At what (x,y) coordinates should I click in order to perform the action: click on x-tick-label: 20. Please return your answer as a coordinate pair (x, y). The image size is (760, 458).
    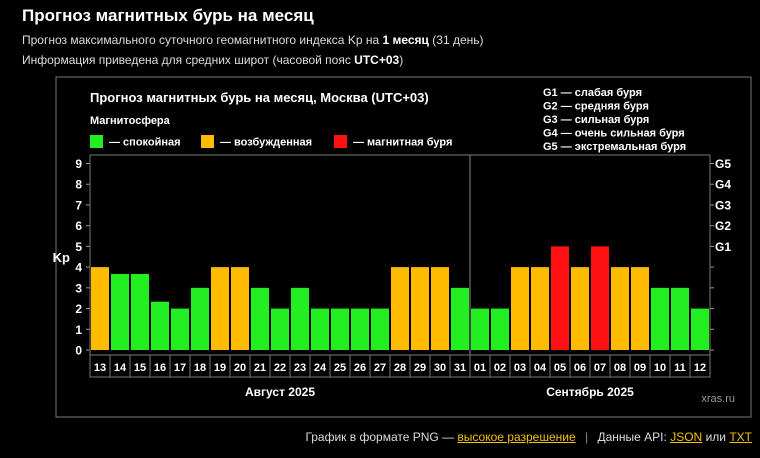
    Looking at the image, I should click on (240, 368).